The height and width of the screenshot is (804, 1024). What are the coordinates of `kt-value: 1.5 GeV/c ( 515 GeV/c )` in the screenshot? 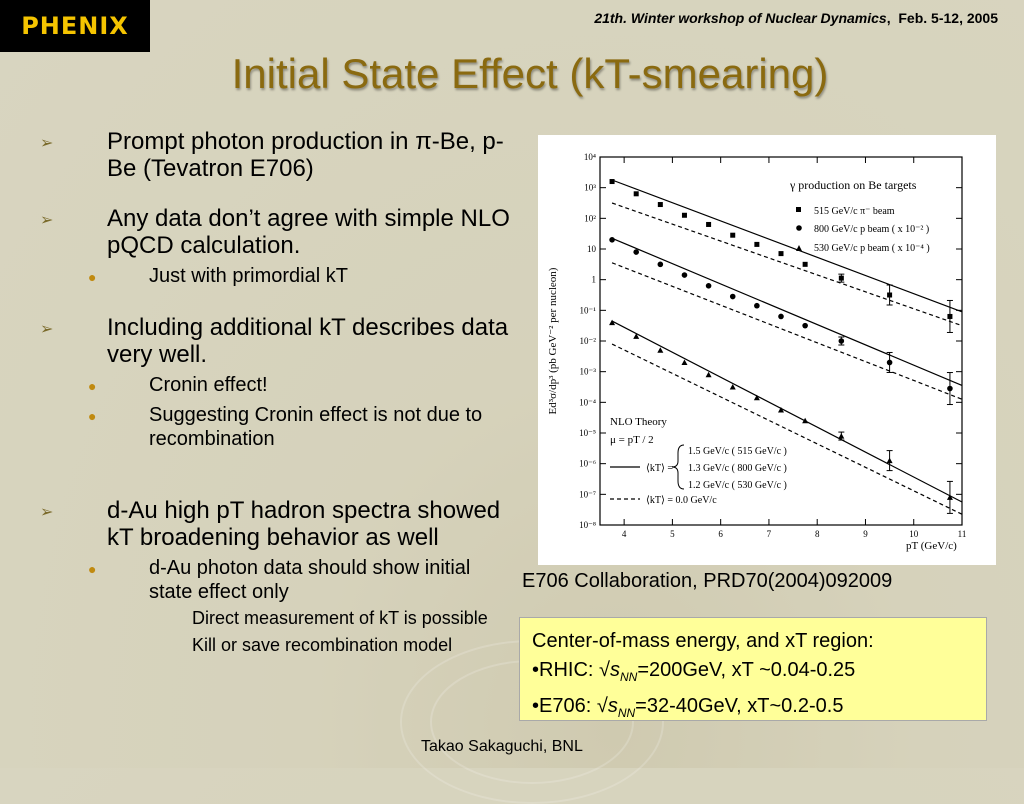 It's located at (737, 451).